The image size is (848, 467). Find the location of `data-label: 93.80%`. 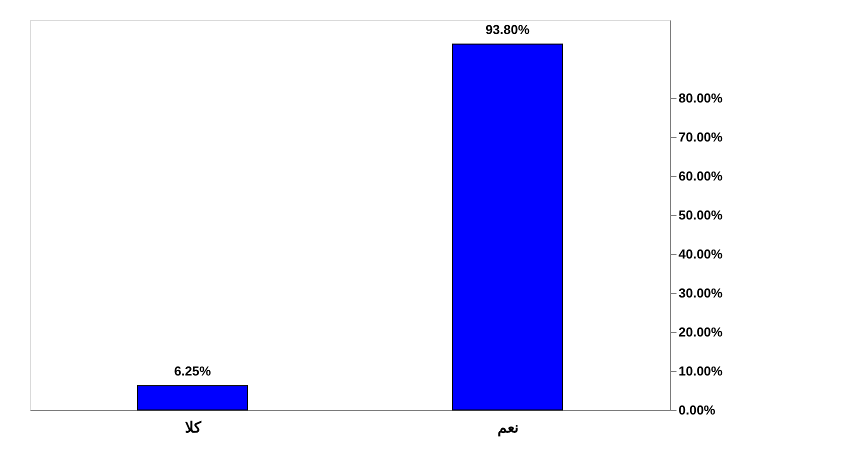

data-label: 93.80% is located at coordinates (507, 30).